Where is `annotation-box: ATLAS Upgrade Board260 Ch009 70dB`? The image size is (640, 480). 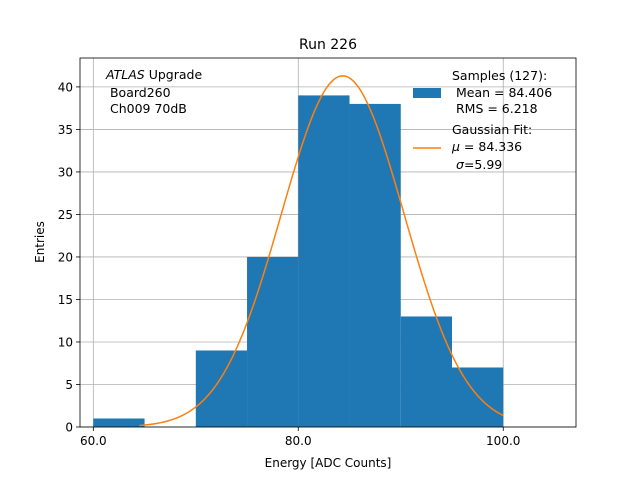
annotation-box: ATLAS Upgrade Board260 Ch009 70dB is located at coordinates (153, 91).